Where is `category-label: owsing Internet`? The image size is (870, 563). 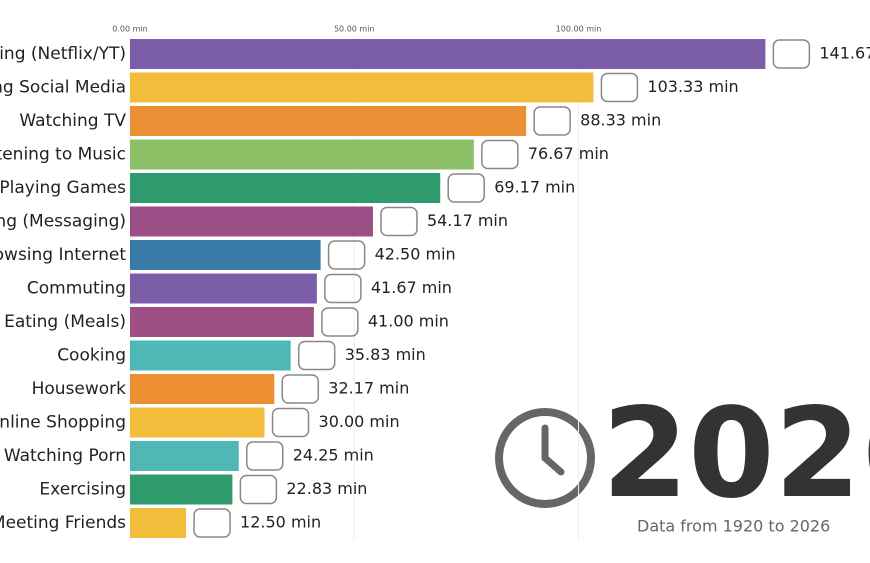
category-label: owsing Internet is located at coordinates (63, 255).